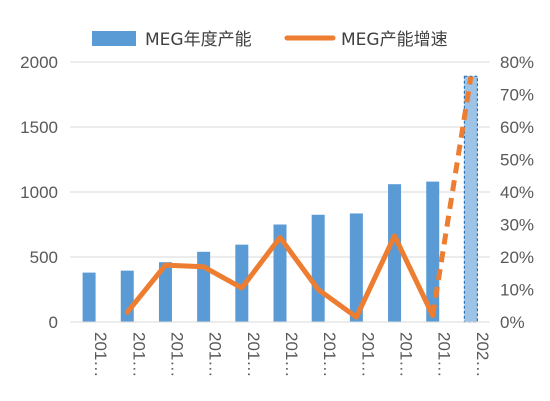  I want to click on legend-label-bar: MEG年度产能, so click(198, 40).